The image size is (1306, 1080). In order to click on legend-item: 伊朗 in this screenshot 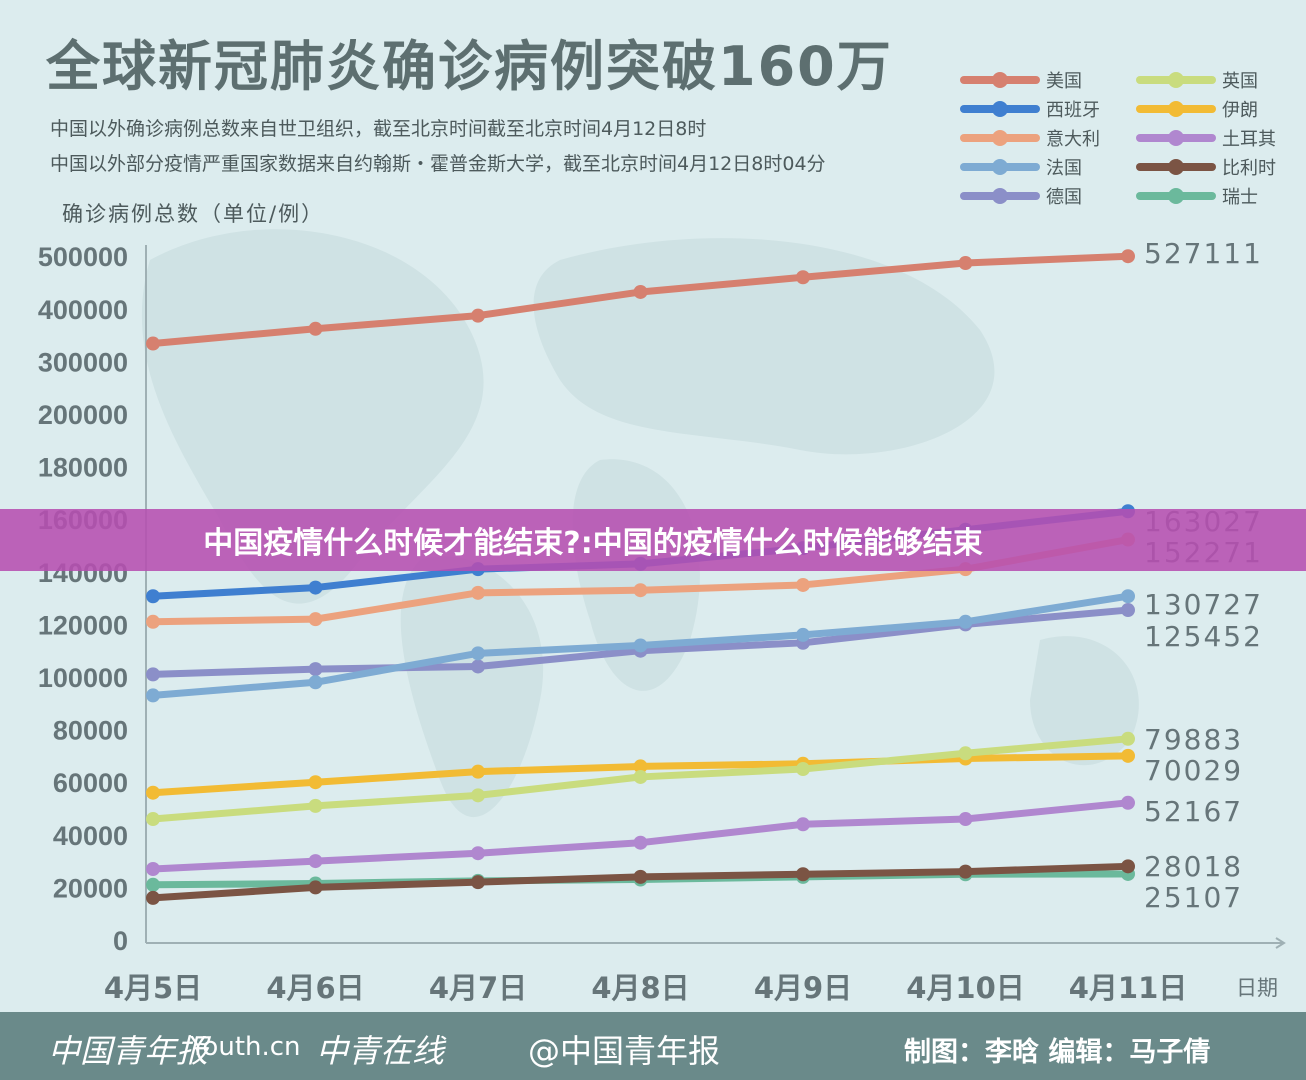, I will do `click(1197, 109)`.